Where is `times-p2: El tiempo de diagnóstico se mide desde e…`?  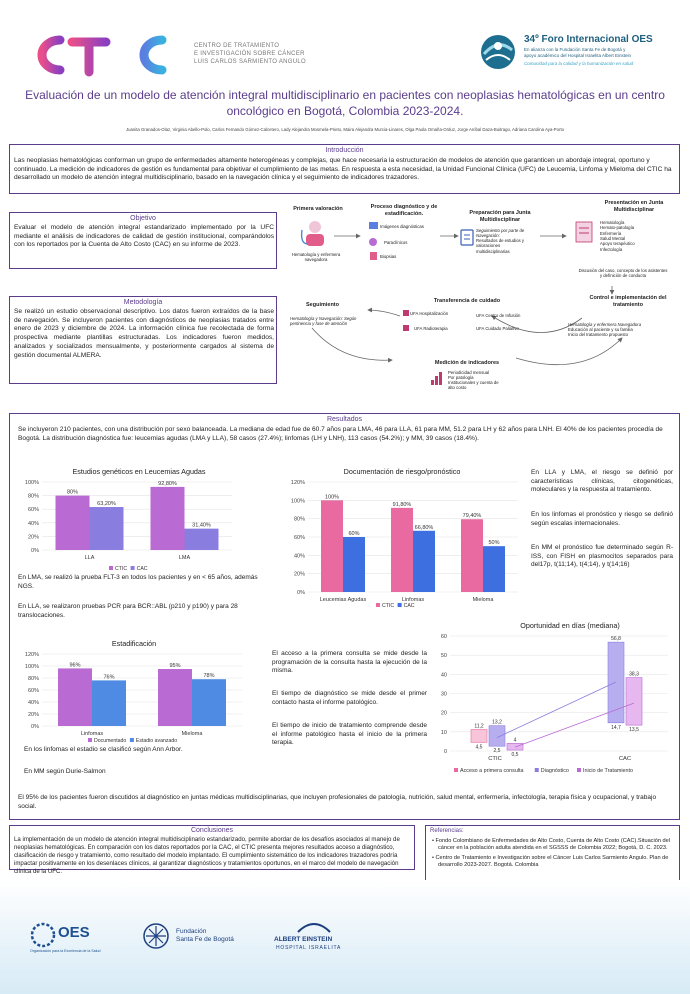 times-p2: El tiempo de diagnóstico se mide desde e… is located at coordinates (349, 698).